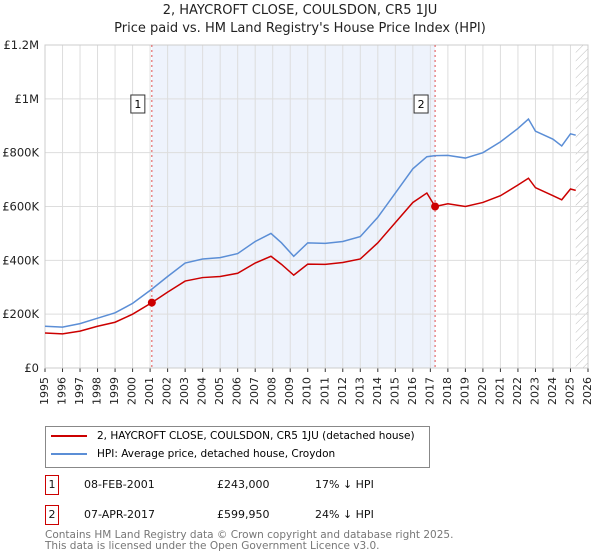 The height and width of the screenshot is (560, 600). Describe the element at coordinates (344, 484) in the screenshot. I see `sale-hpi-diff: 17% ↓ HPI` at that location.